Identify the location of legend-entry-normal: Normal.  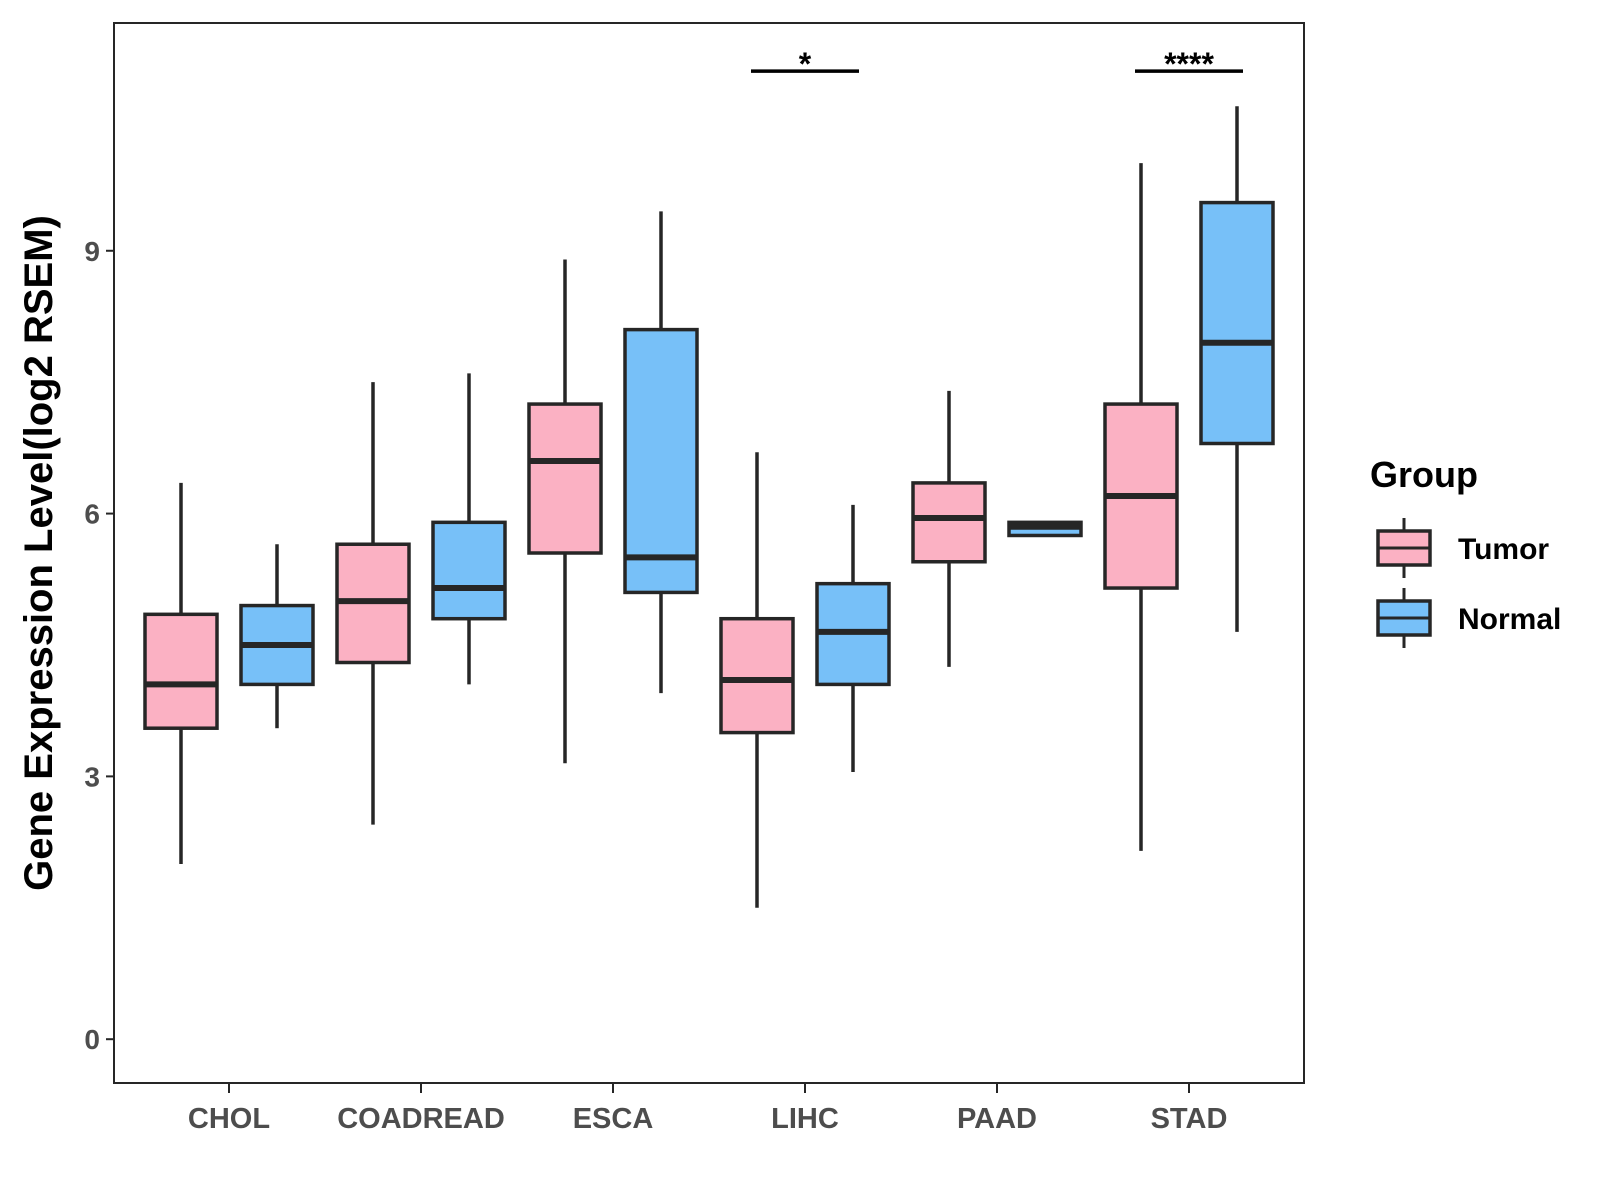
(1468, 618).